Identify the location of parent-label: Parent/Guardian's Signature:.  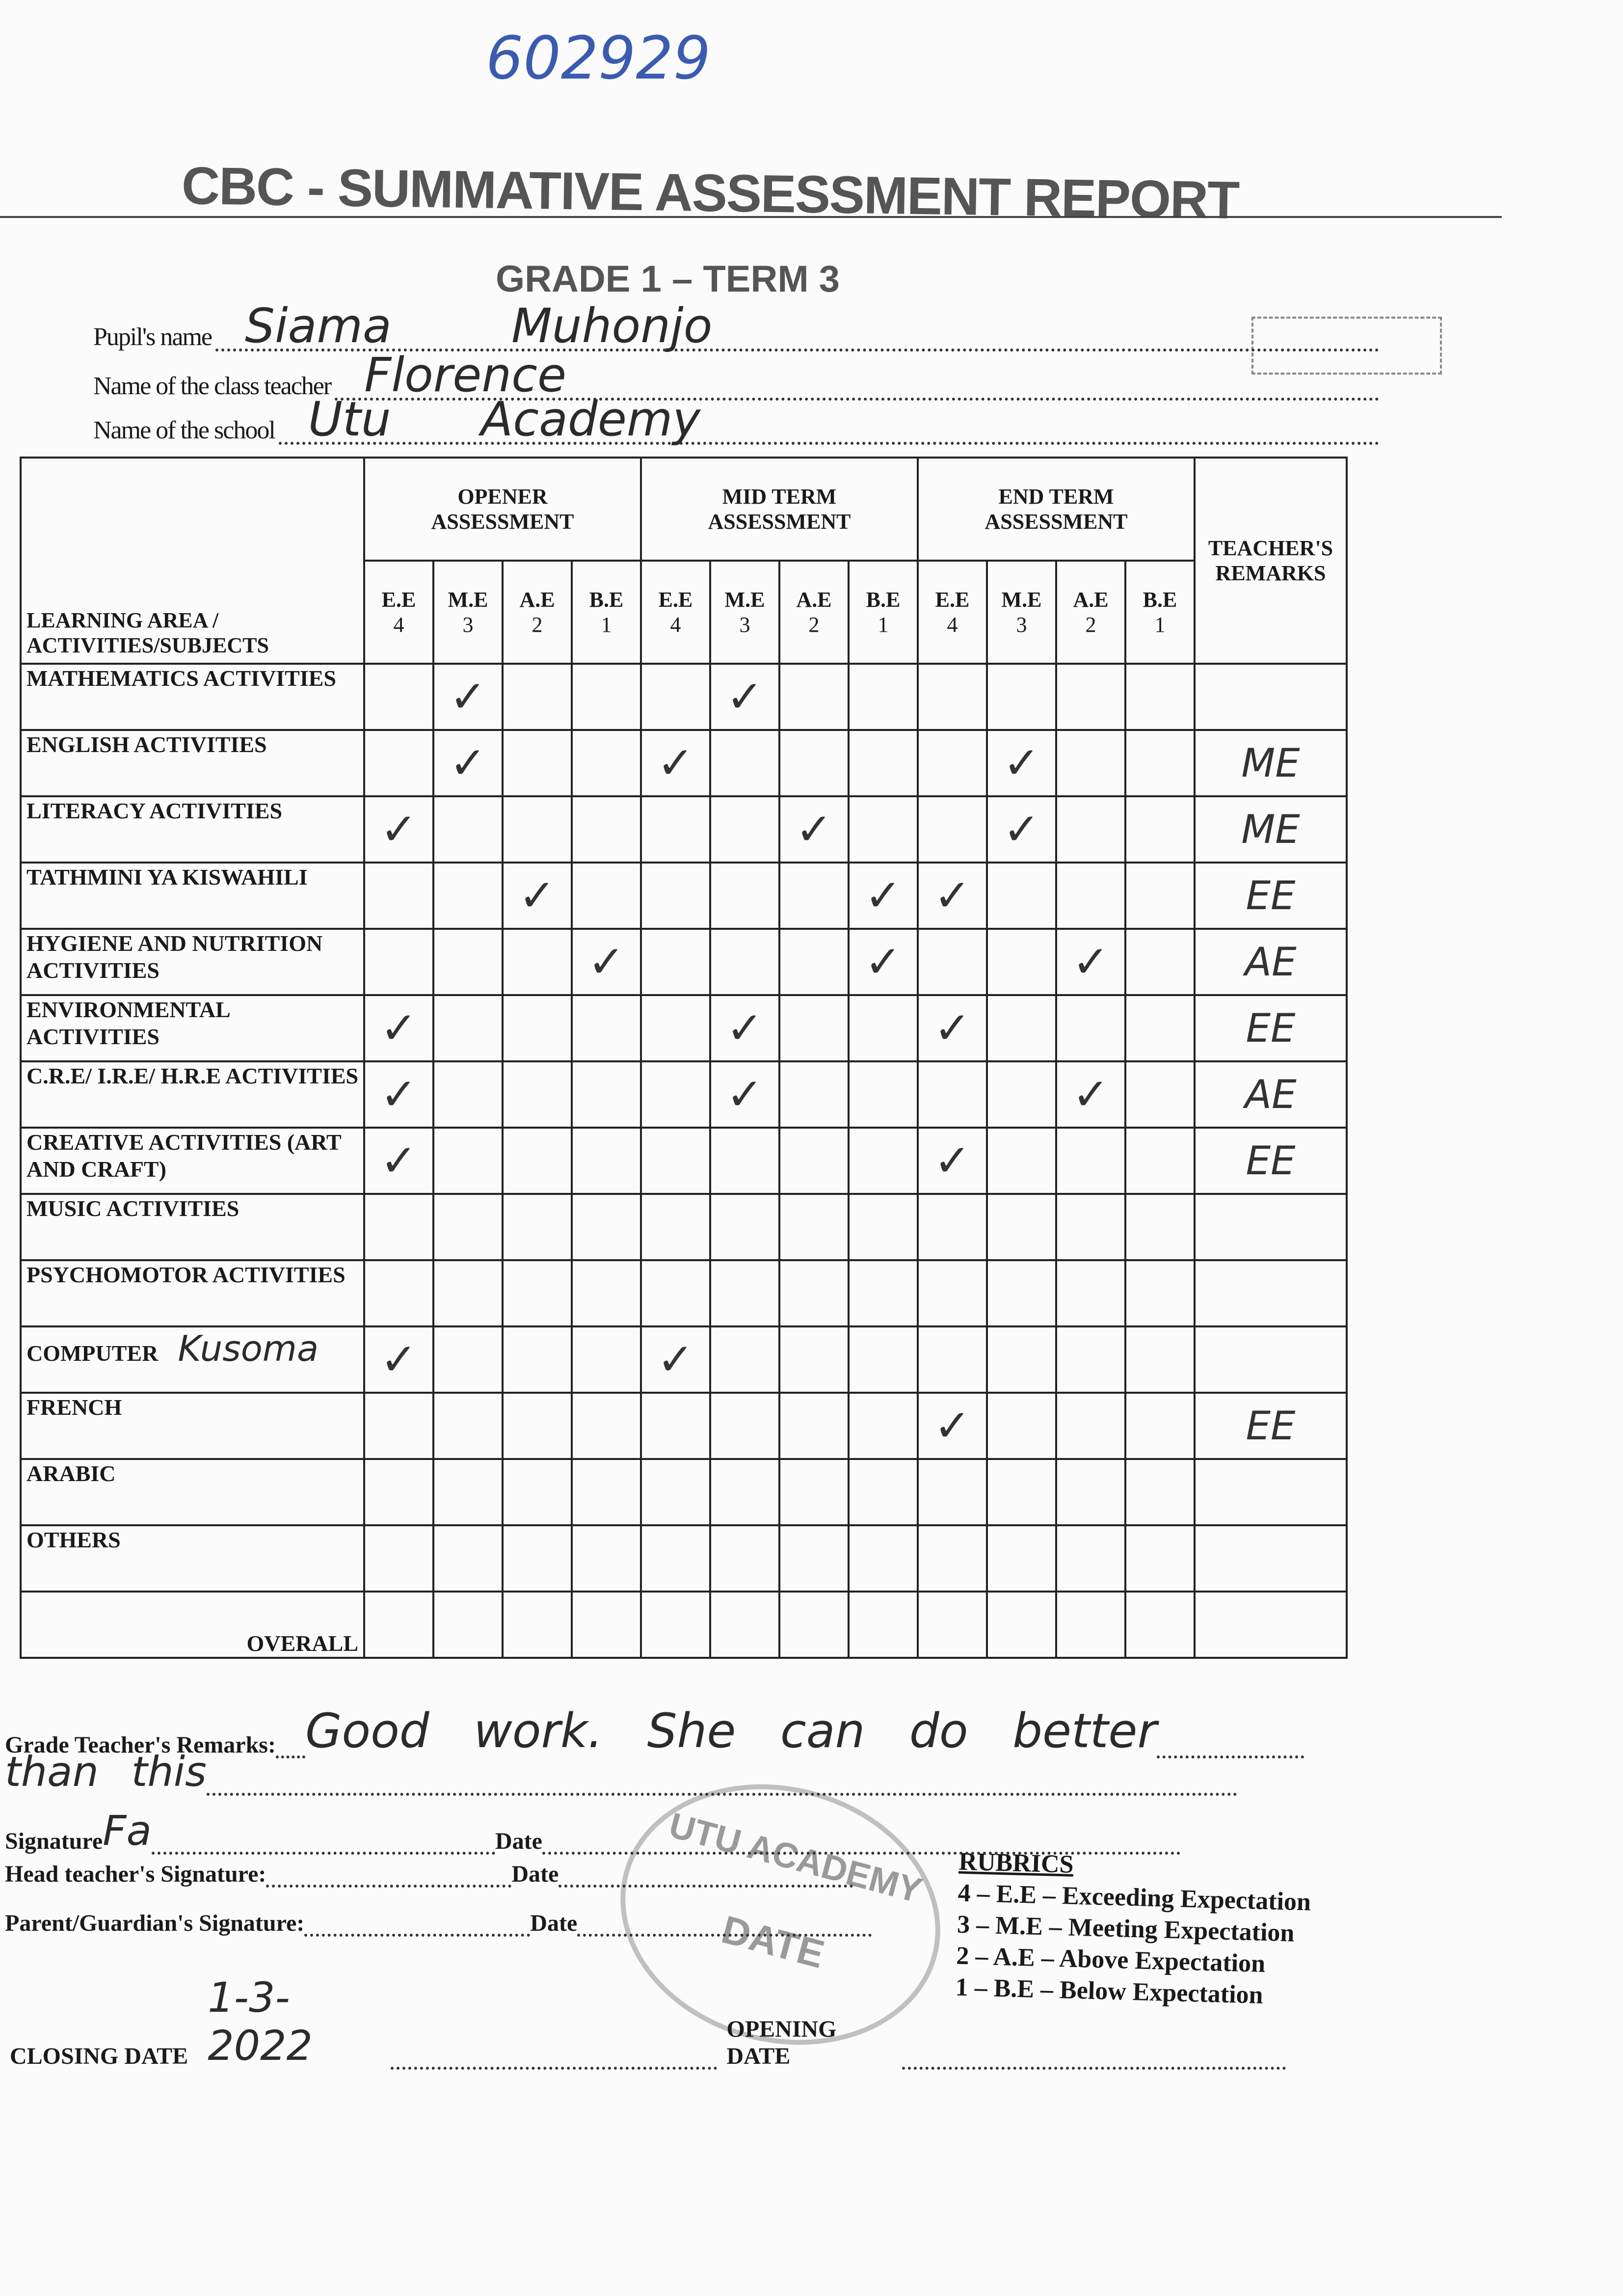
(155, 1923).